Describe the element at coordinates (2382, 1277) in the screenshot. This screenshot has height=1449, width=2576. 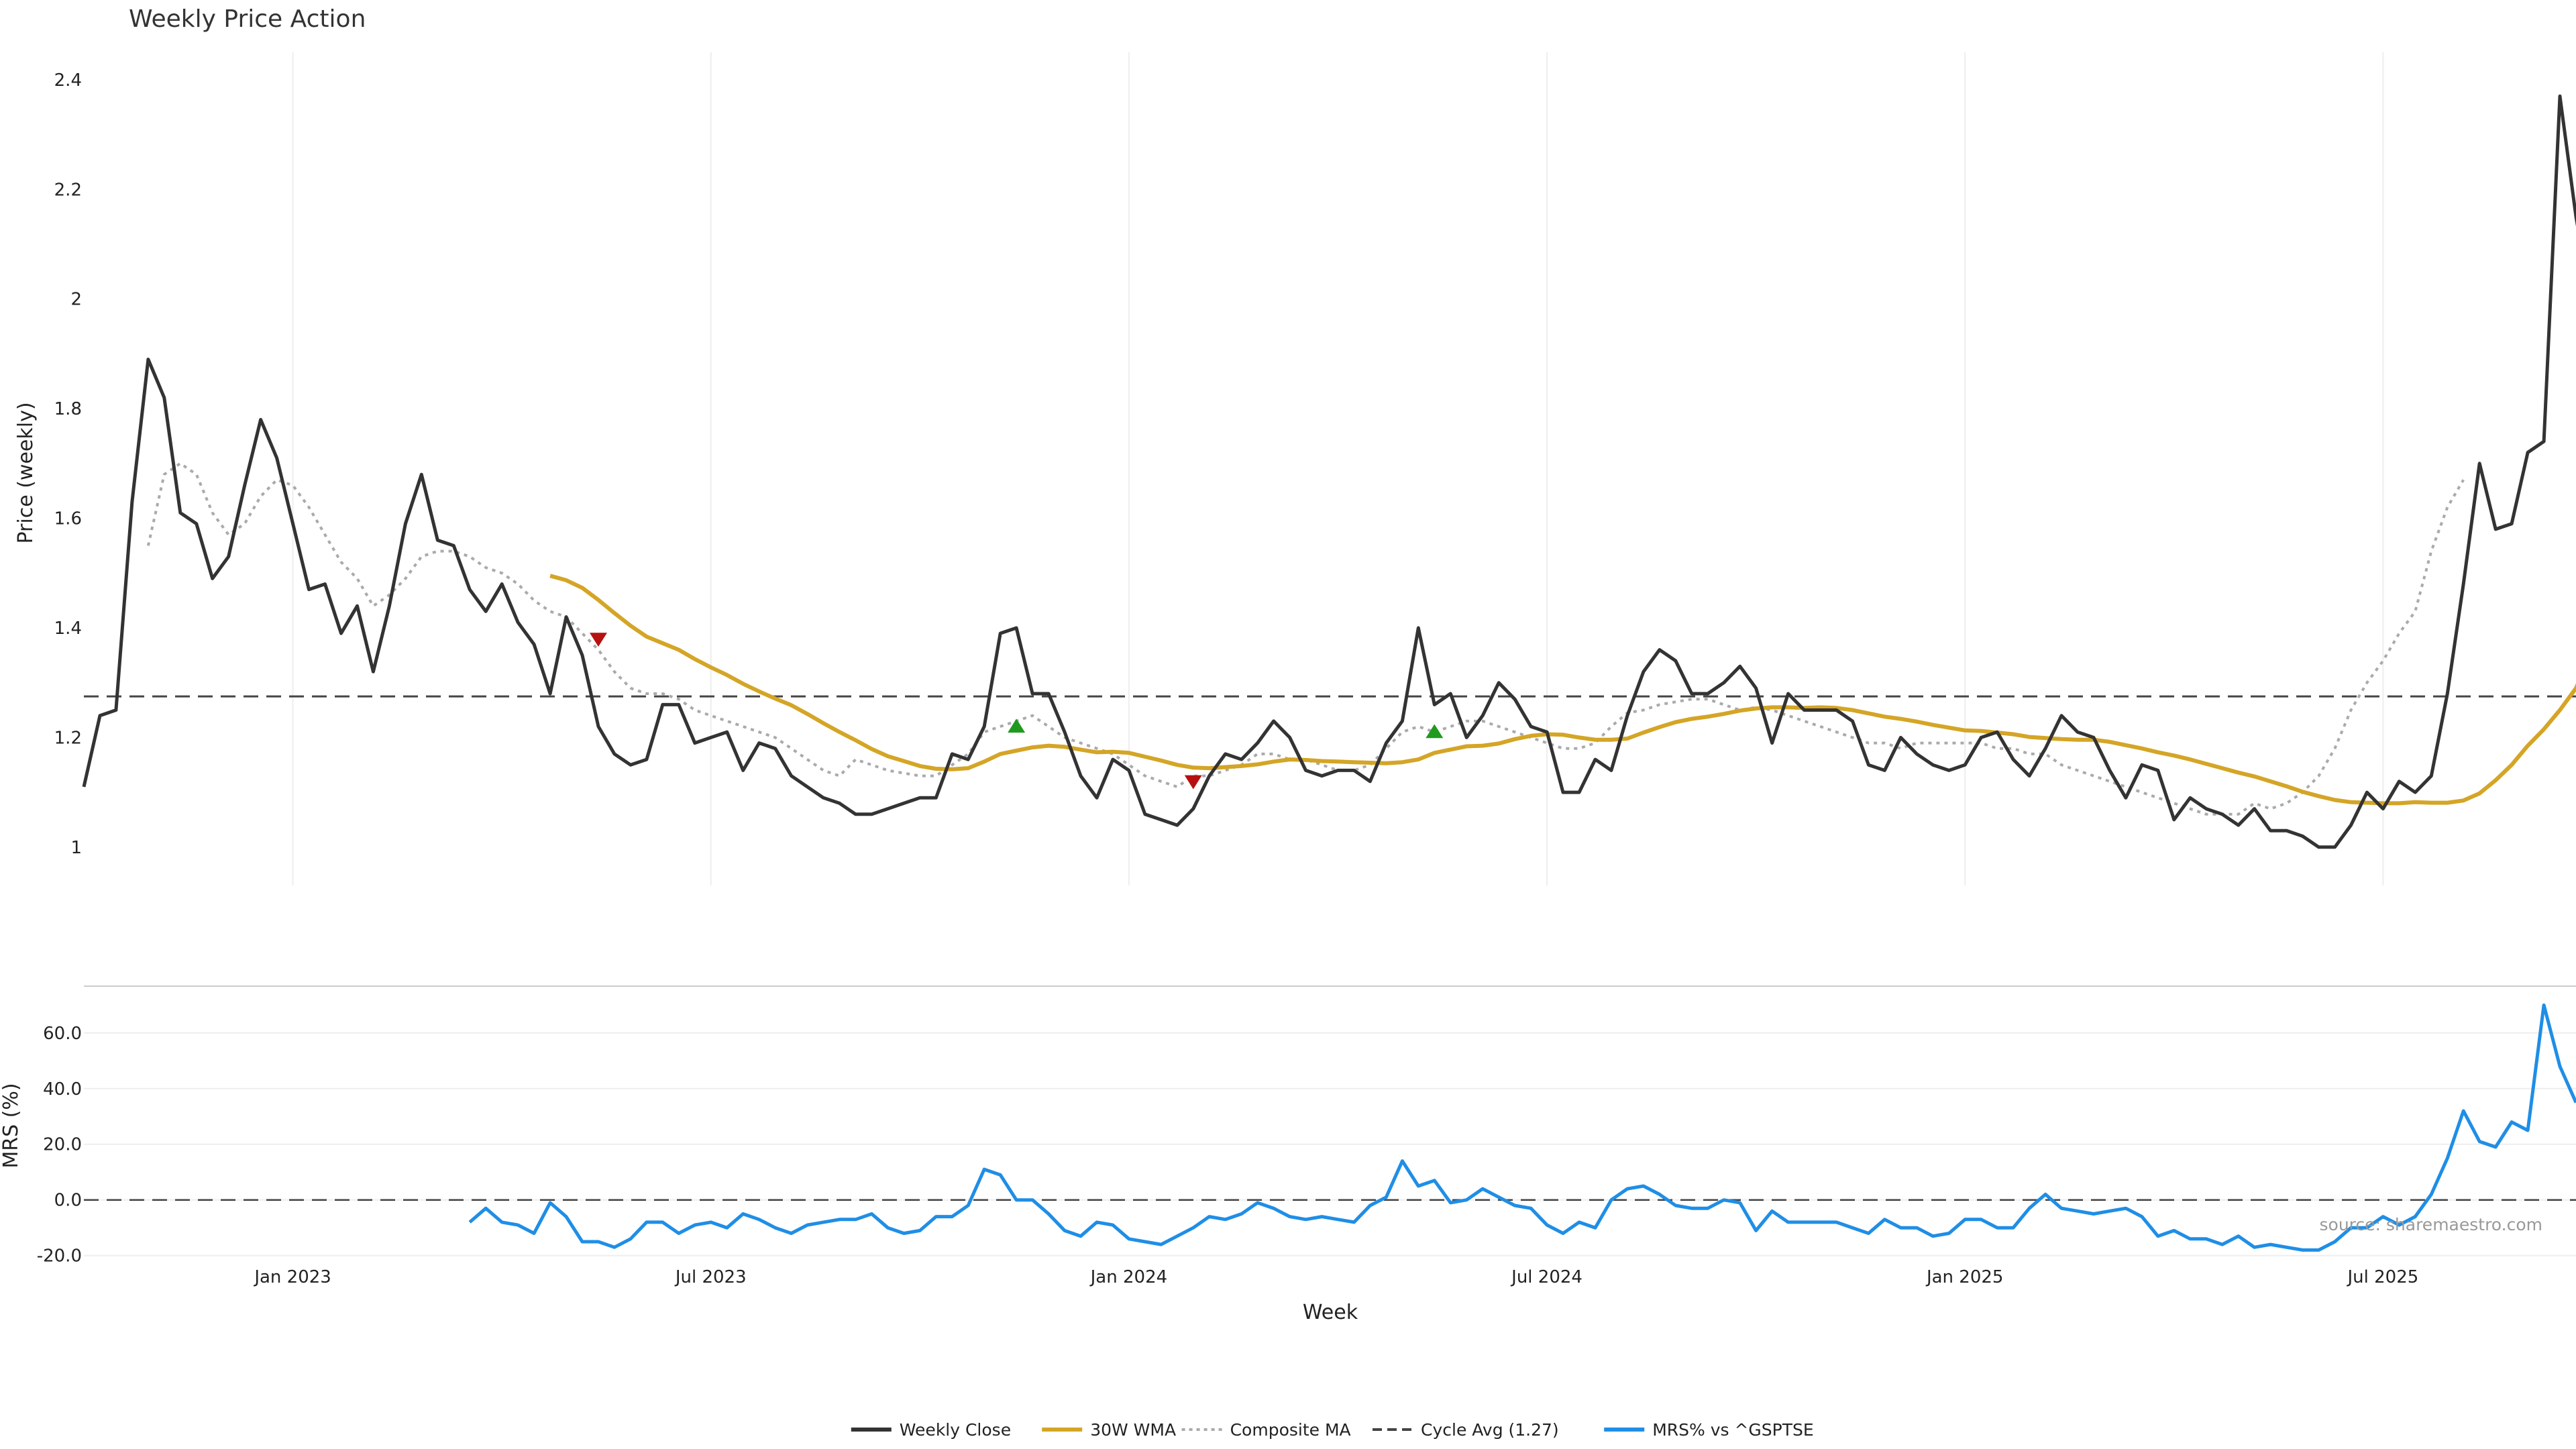
I see `x-tick-label: Jul 2025` at that location.